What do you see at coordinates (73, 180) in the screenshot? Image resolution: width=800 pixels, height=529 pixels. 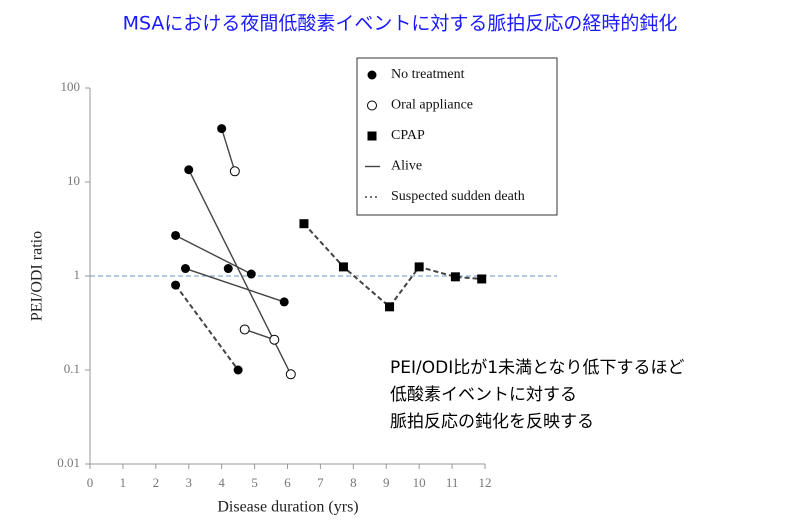 I see `y-tick-label: 10` at bounding box center [73, 180].